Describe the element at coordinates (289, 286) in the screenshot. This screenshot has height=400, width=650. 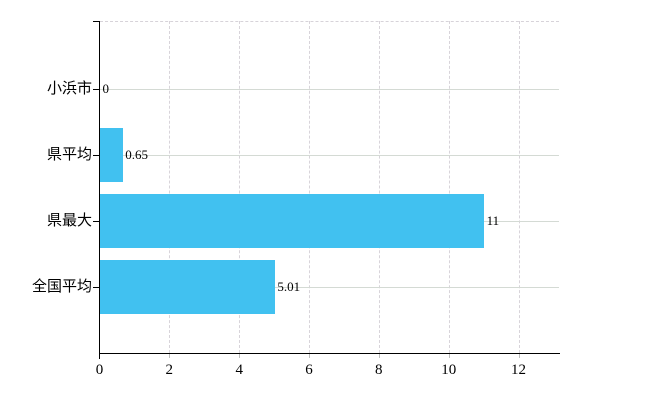
I see `bar-value-label: 5.01` at that location.